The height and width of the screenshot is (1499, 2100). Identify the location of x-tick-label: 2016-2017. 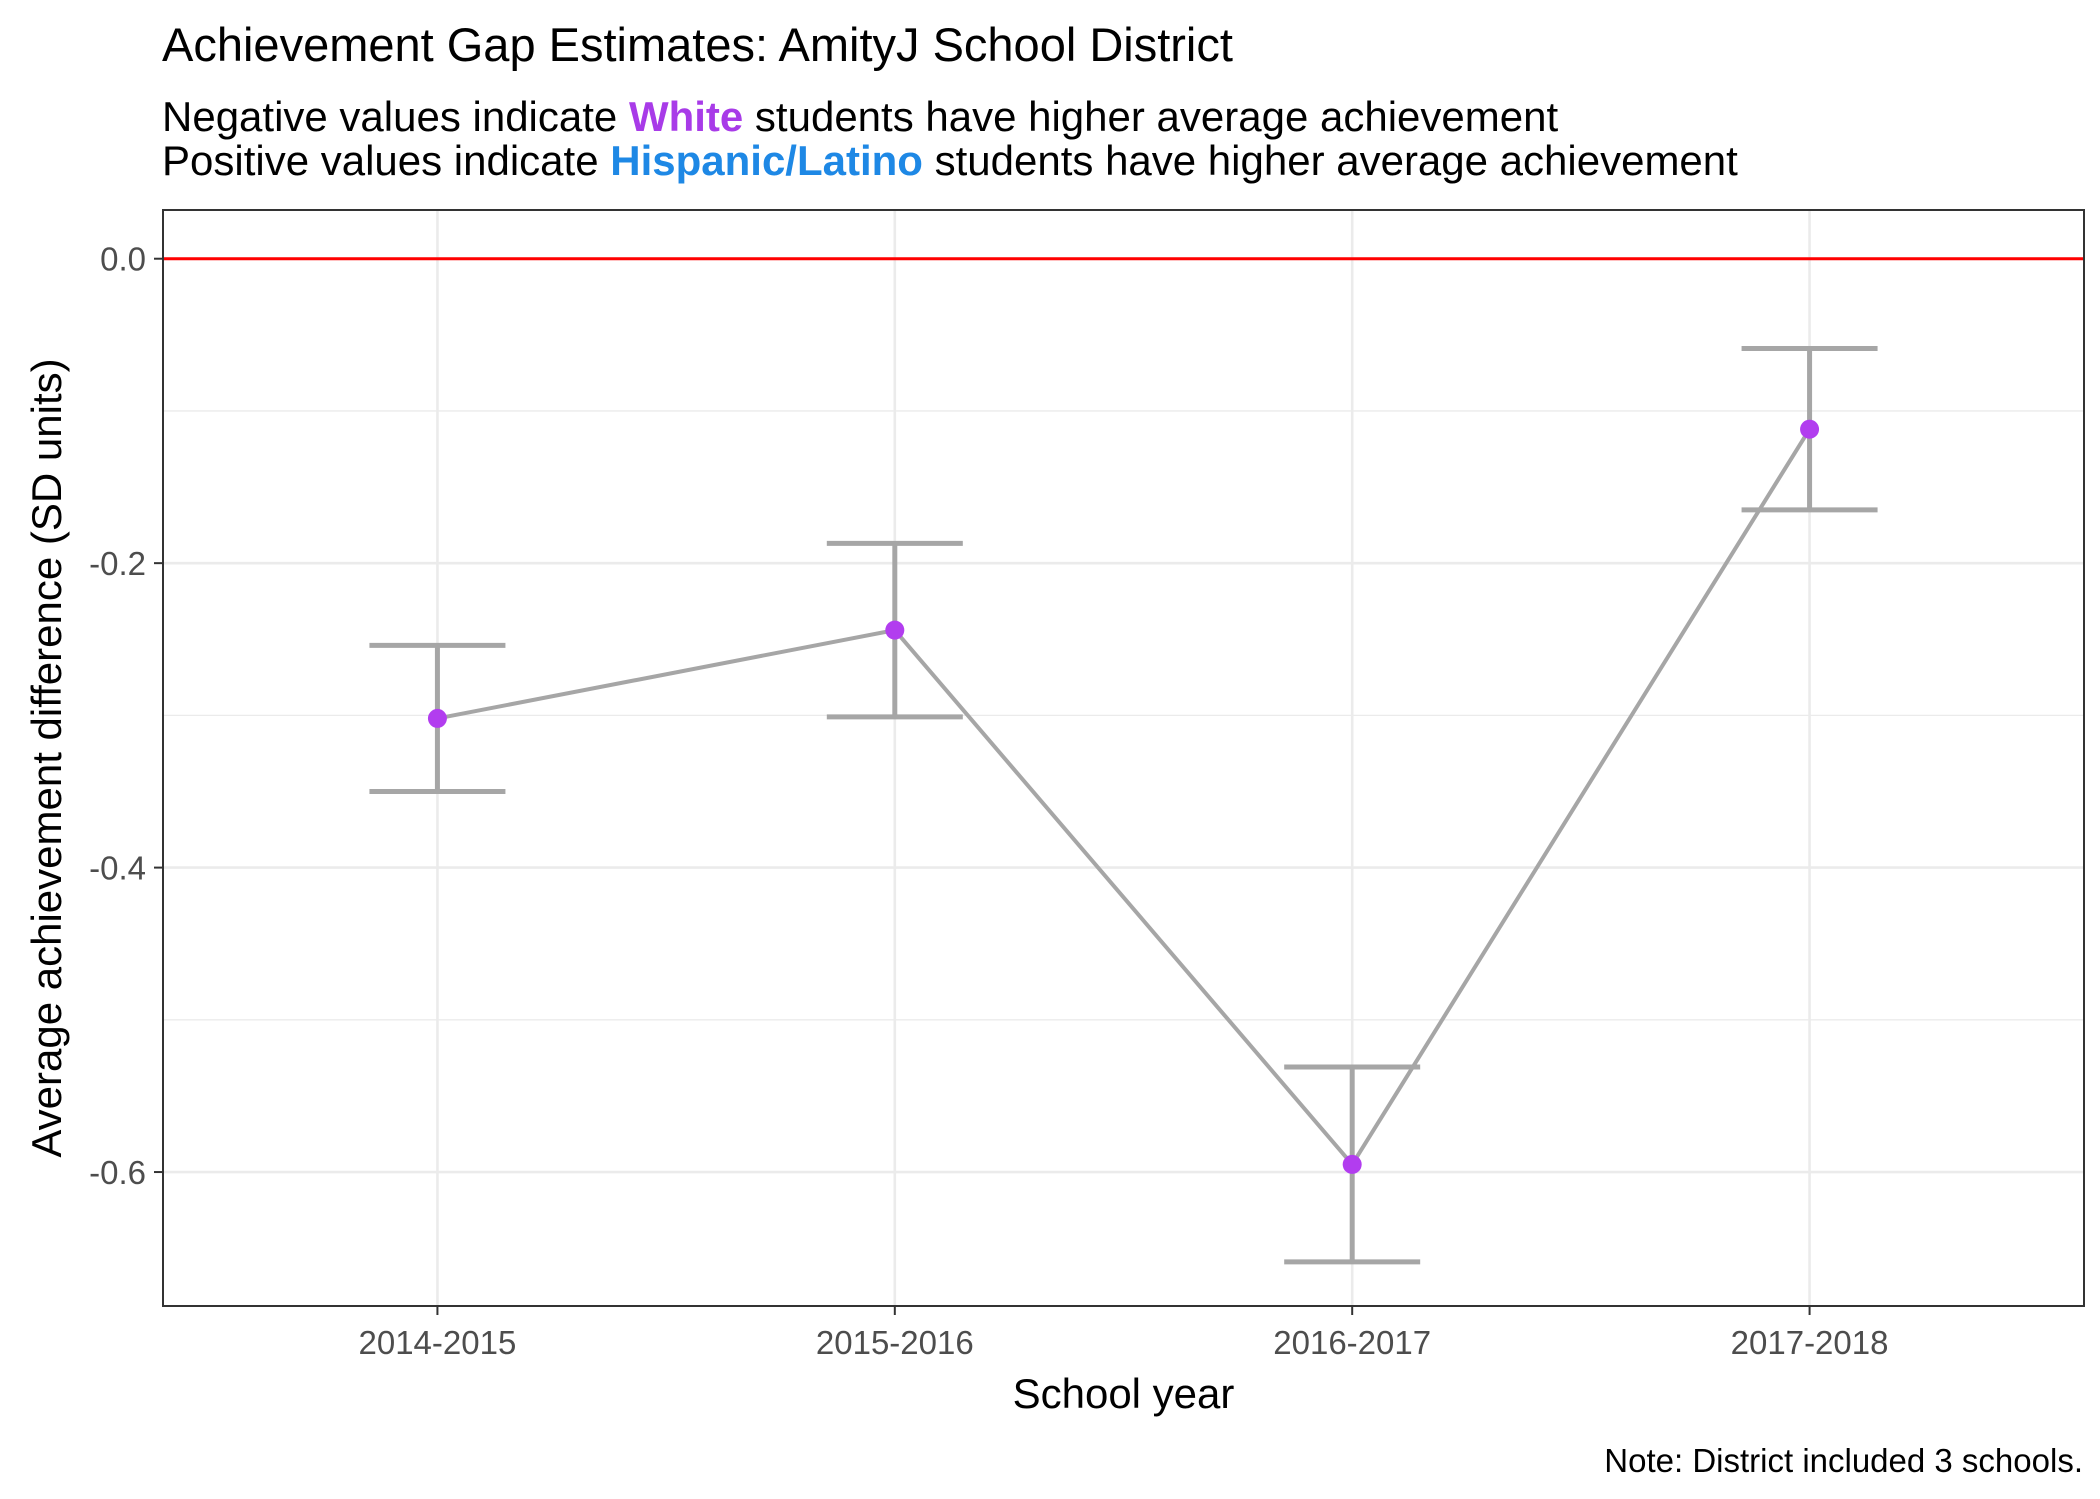
(1352, 1342).